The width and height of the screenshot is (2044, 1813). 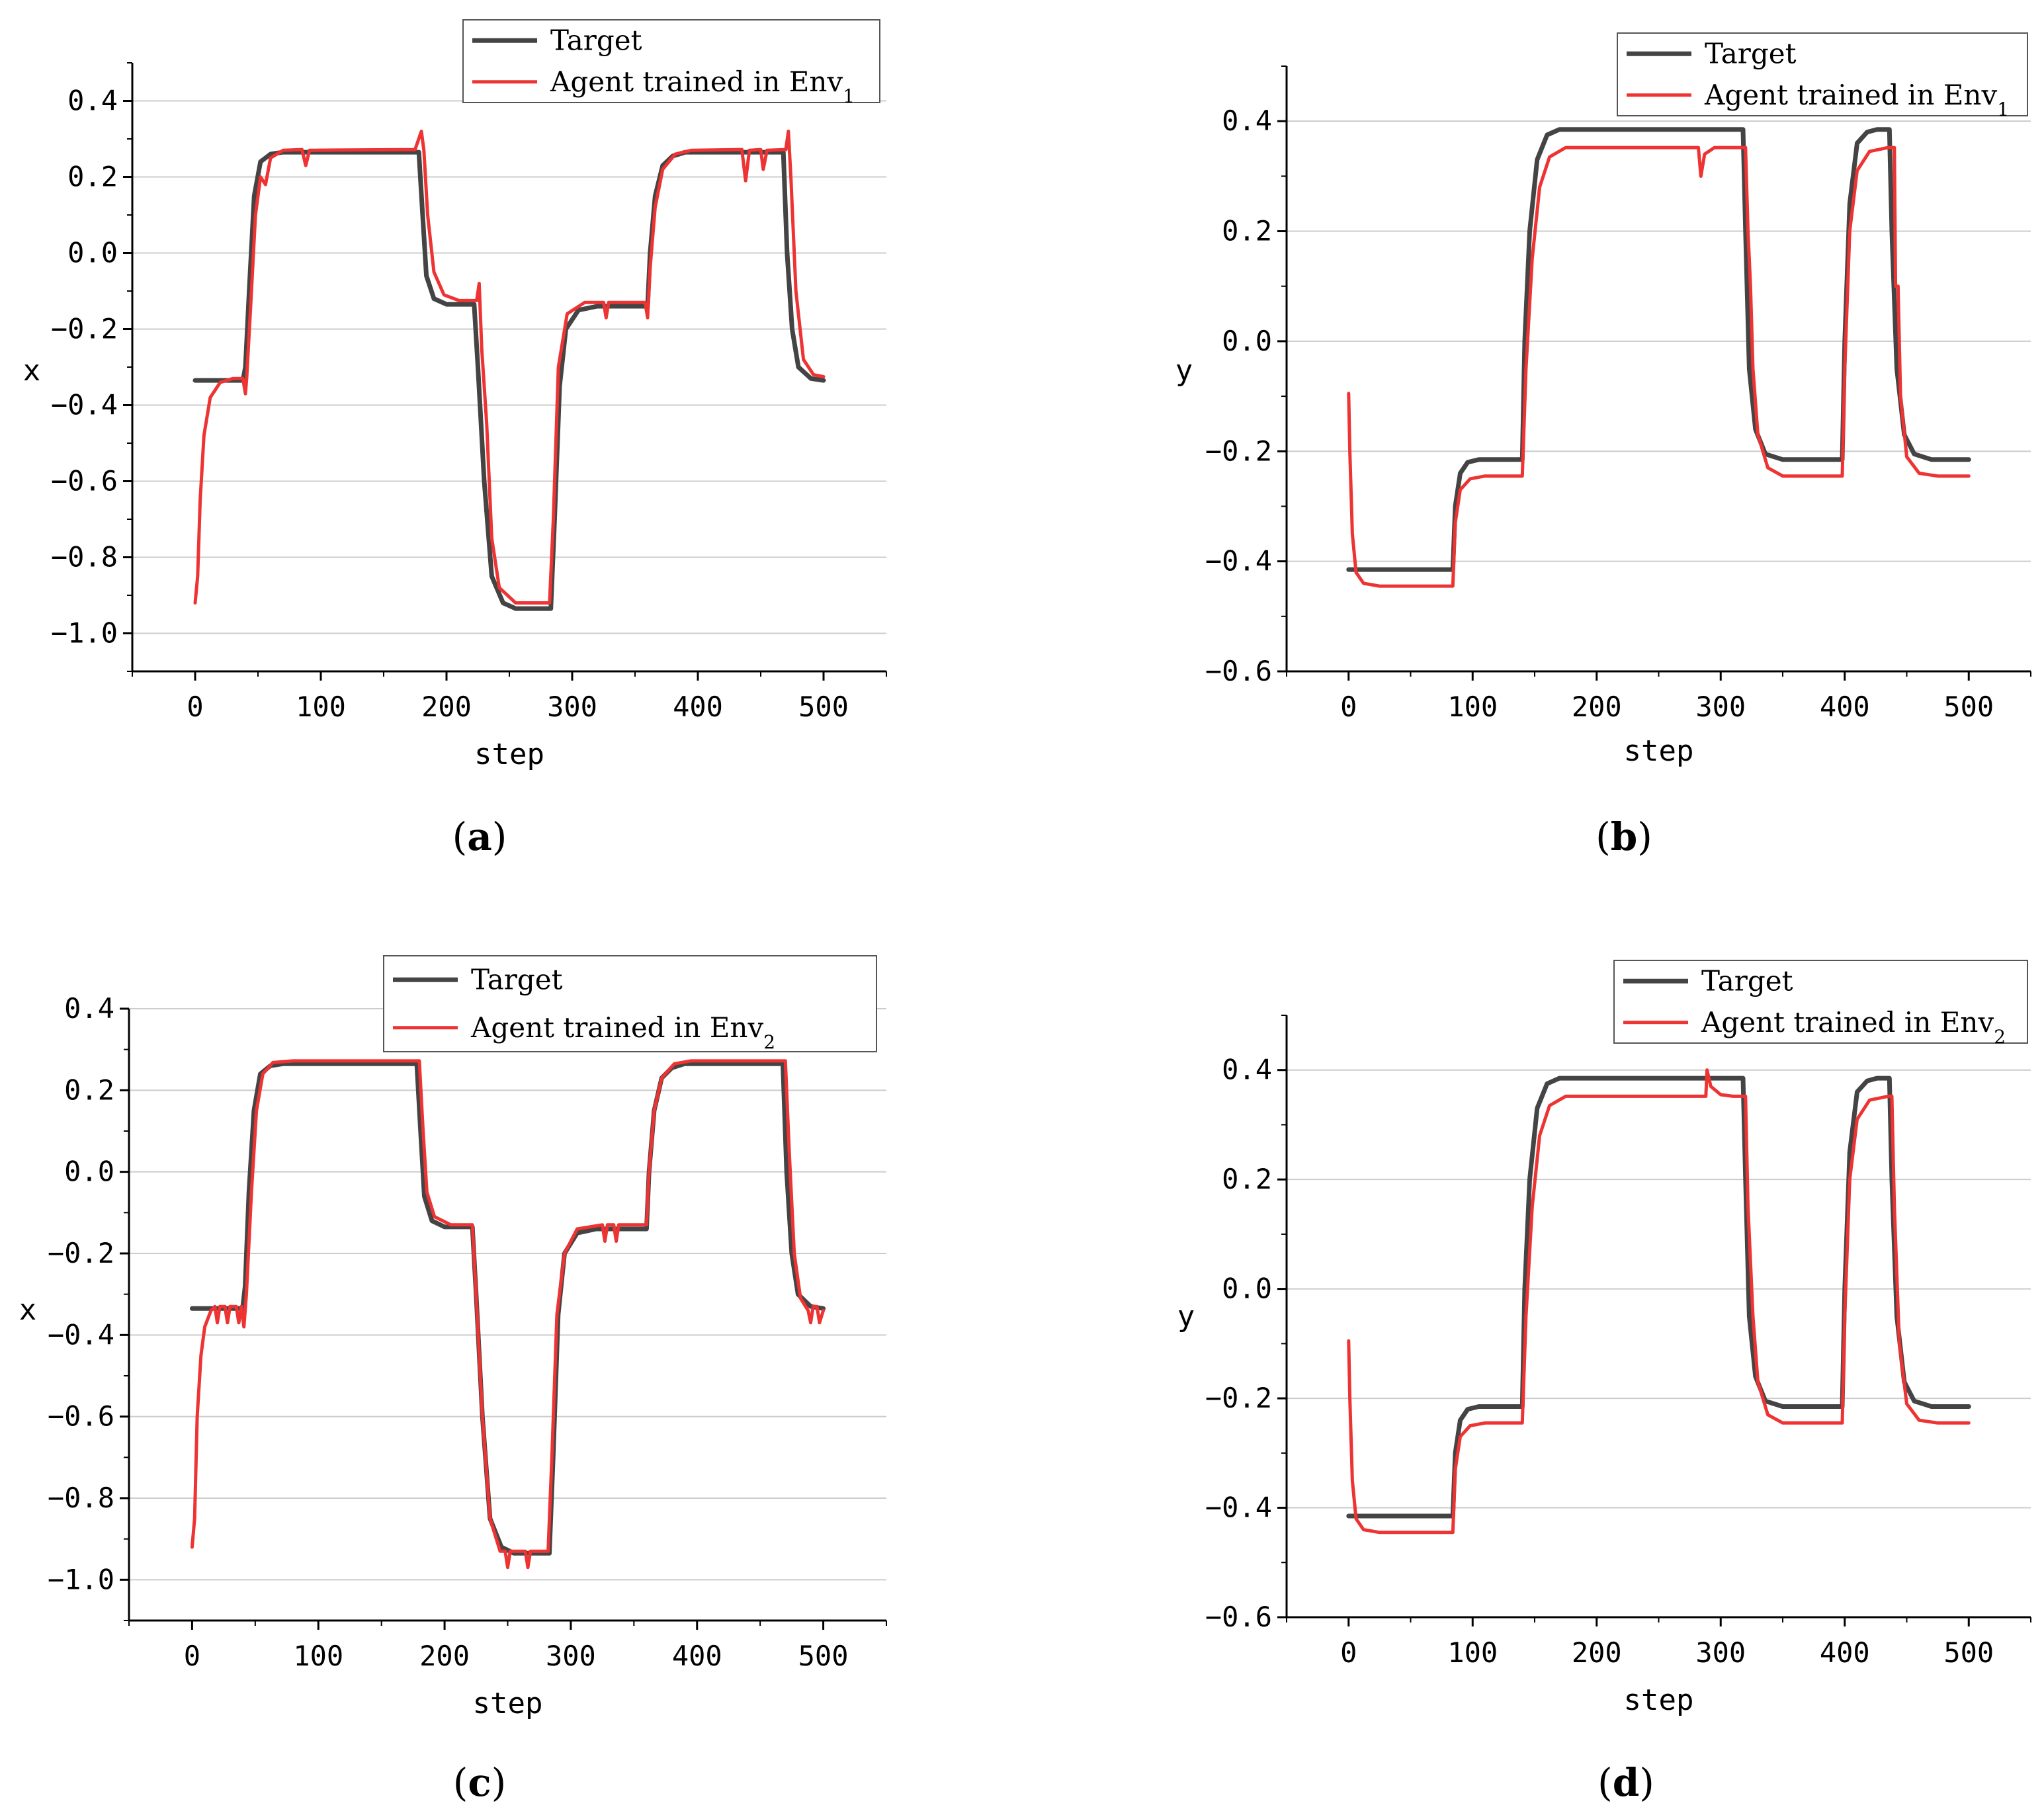 I want to click on caption-b: (b), so click(x=1624, y=837).